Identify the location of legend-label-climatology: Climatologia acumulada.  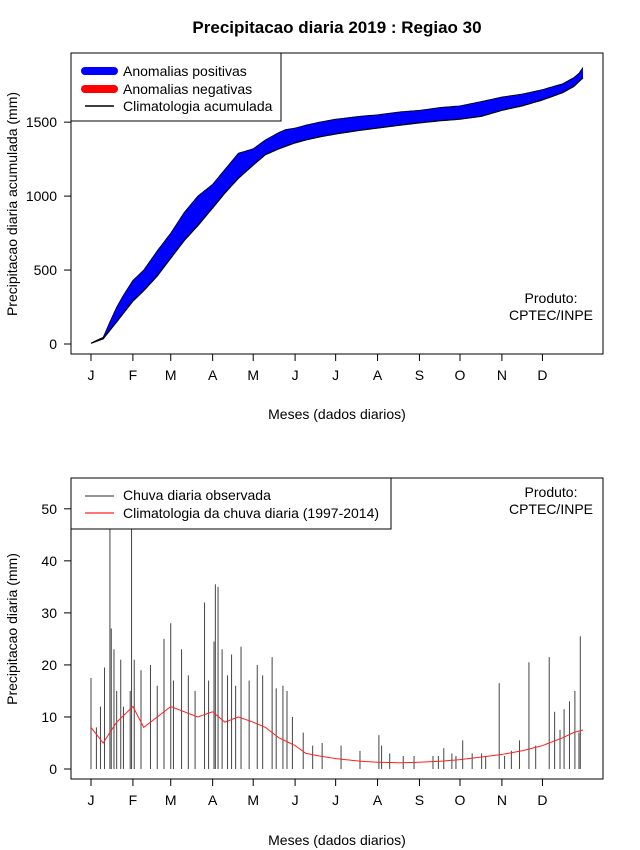
(198, 106).